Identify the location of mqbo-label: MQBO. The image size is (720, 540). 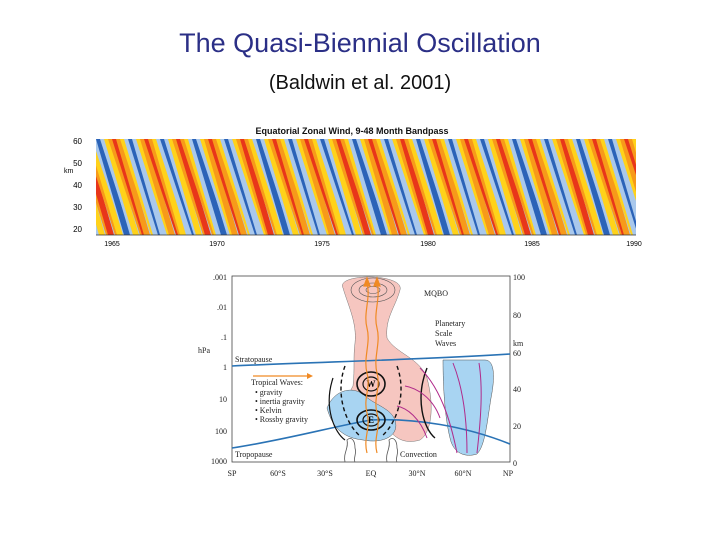
(436, 293).